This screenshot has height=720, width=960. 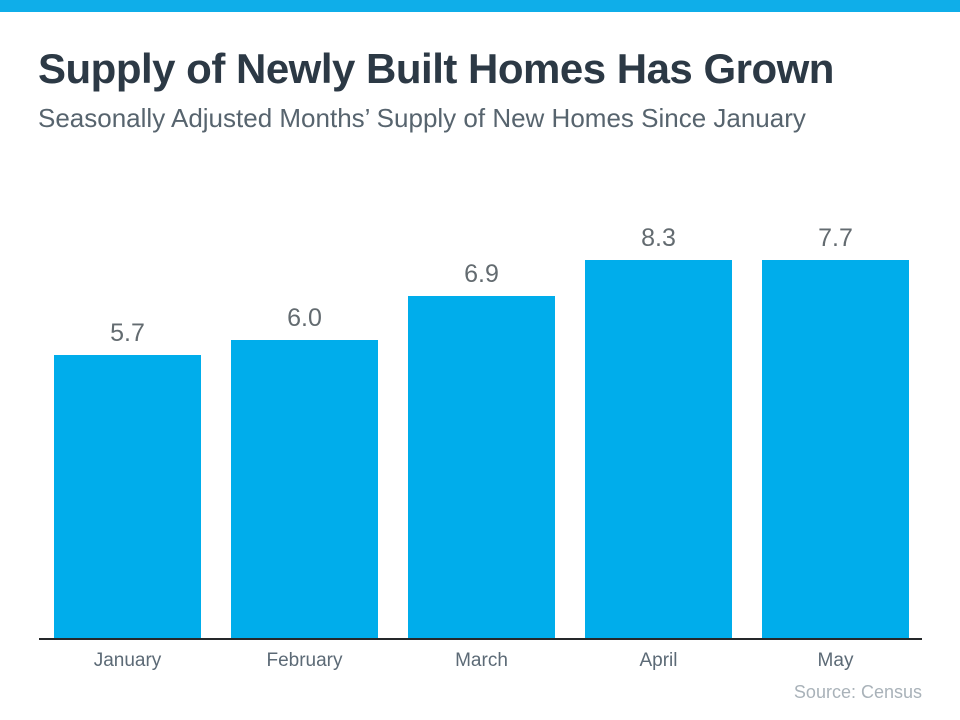 What do you see at coordinates (835, 660) in the screenshot?
I see `bar-category-label: May` at bounding box center [835, 660].